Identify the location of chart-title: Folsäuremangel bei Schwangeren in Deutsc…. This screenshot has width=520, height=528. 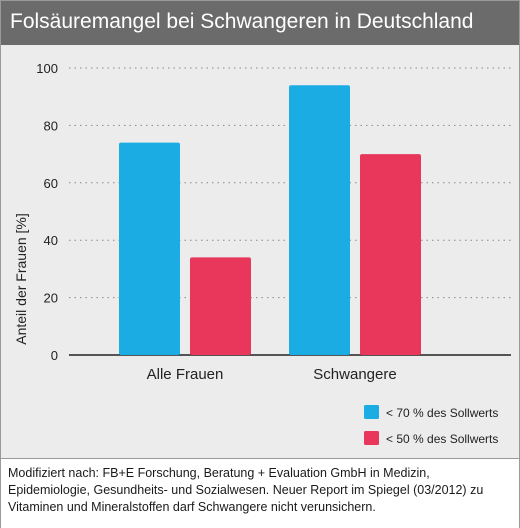
(242, 21).